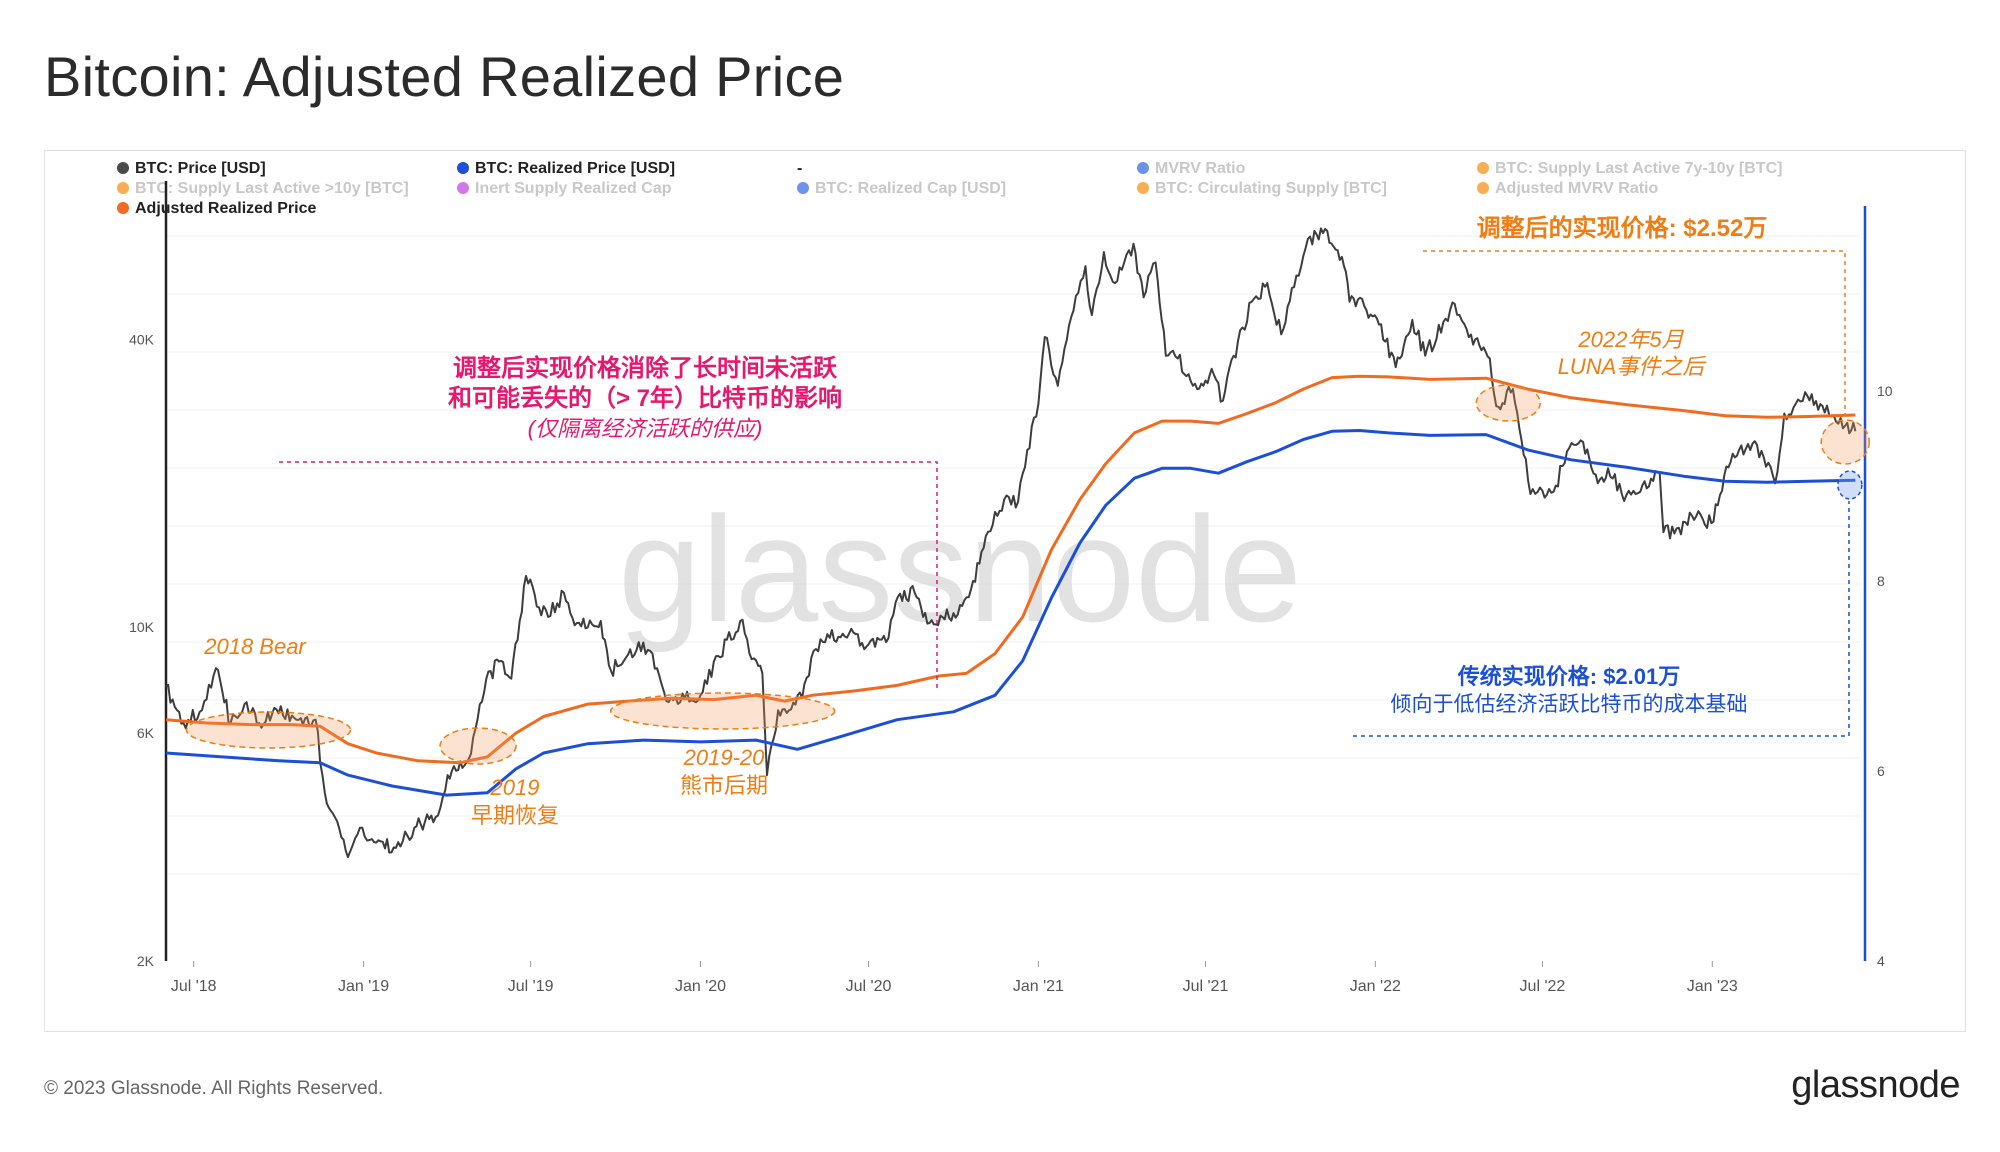 Image resolution: width=2000 pixels, height=1152 pixels. Describe the element at coordinates (1543, 986) in the screenshot. I see `x-tick-label: Jul '22` at that location.